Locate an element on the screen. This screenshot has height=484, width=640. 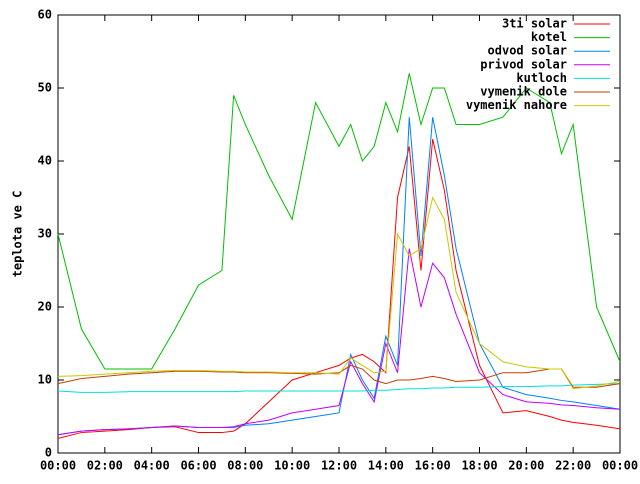
y-tick-label: 40 is located at coordinates (45, 161).